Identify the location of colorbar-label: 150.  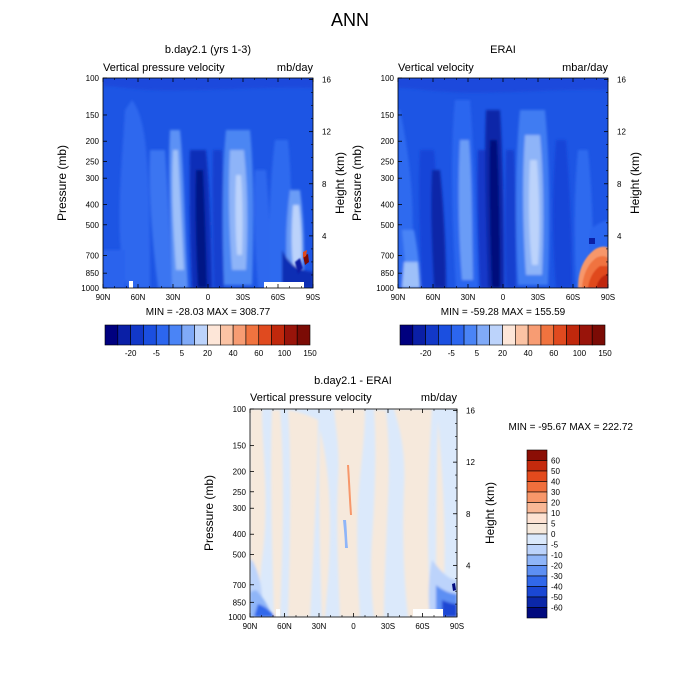
(310, 353).